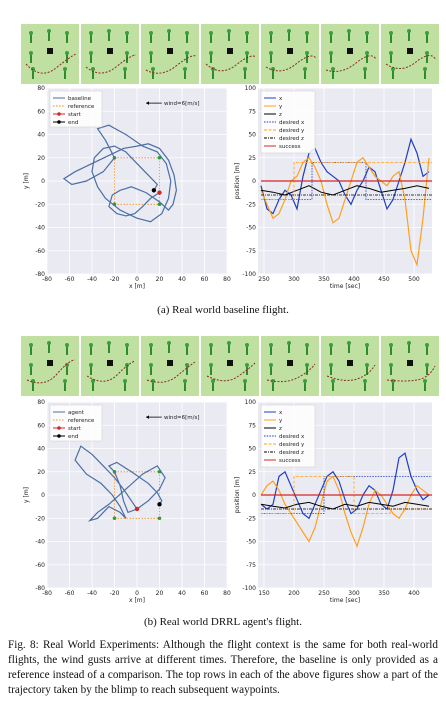 Image resolution: width=446 pixels, height=722 pixels. Describe the element at coordinates (76, 423) in the screenshot. I see `legend: agent reference start end` at that location.